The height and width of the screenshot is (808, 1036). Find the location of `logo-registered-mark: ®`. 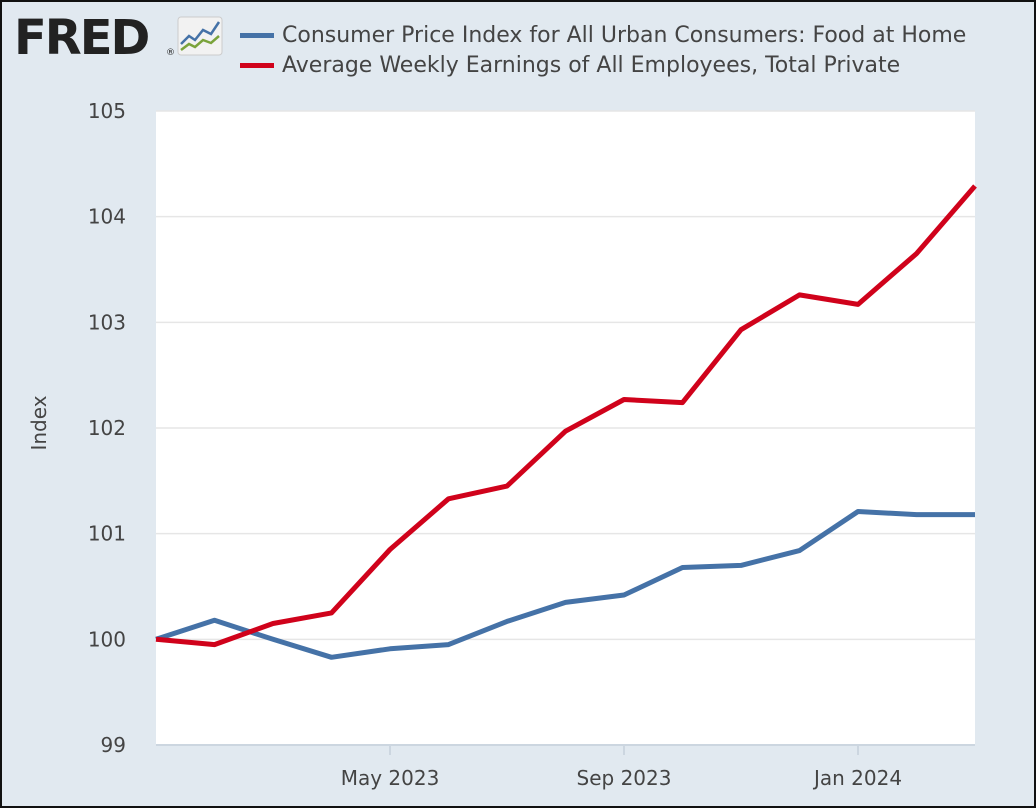

logo-registered-mark: ® is located at coordinates (170, 53).